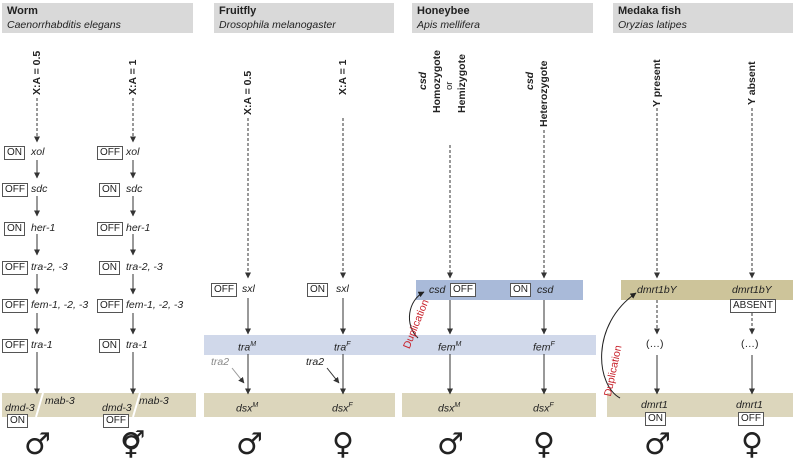 Image resolution: width=795 pixels, height=468 pixels. I want to click on condition-or: or, so click(449, 86).